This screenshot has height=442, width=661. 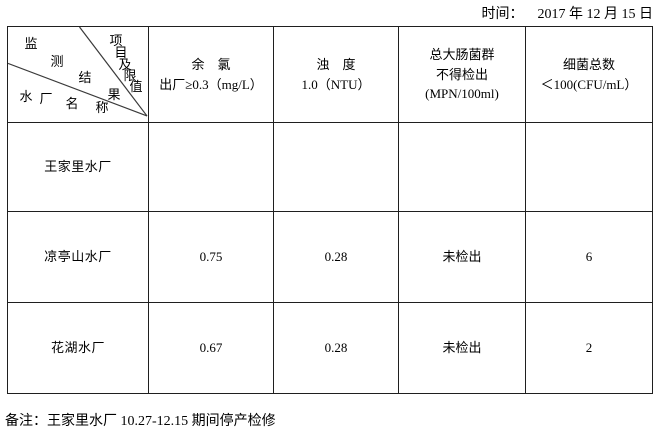 What do you see at coordinates (78, 89) in the screenshot?
I see `diagonal-line-bottom` at bounding box center [78, 89].